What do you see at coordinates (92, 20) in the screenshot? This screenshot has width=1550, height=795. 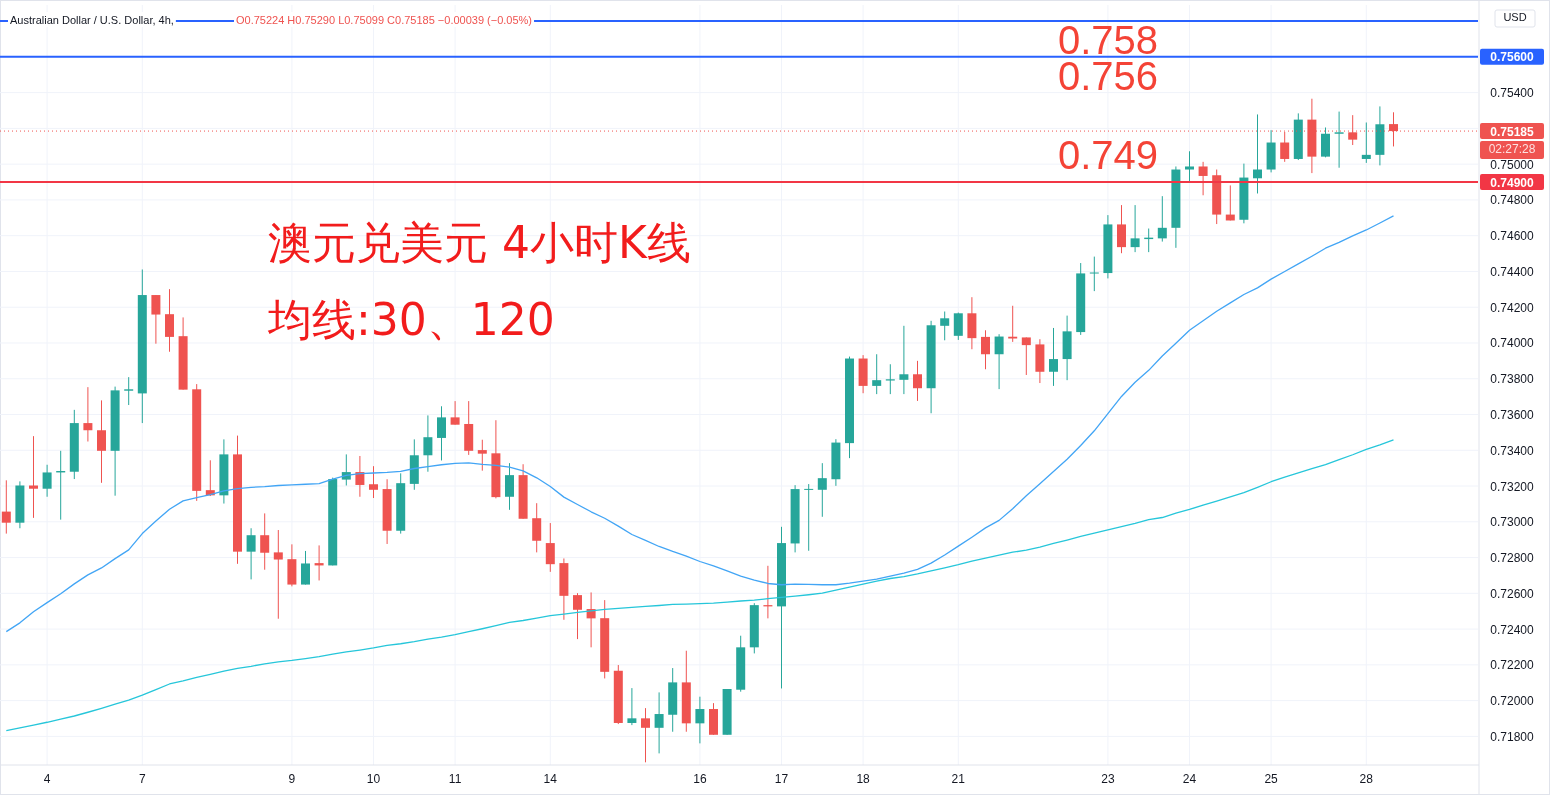 I see `text: Australian Dollar / U.S. Dollar, 4h,` at bounding box center [92, 20].